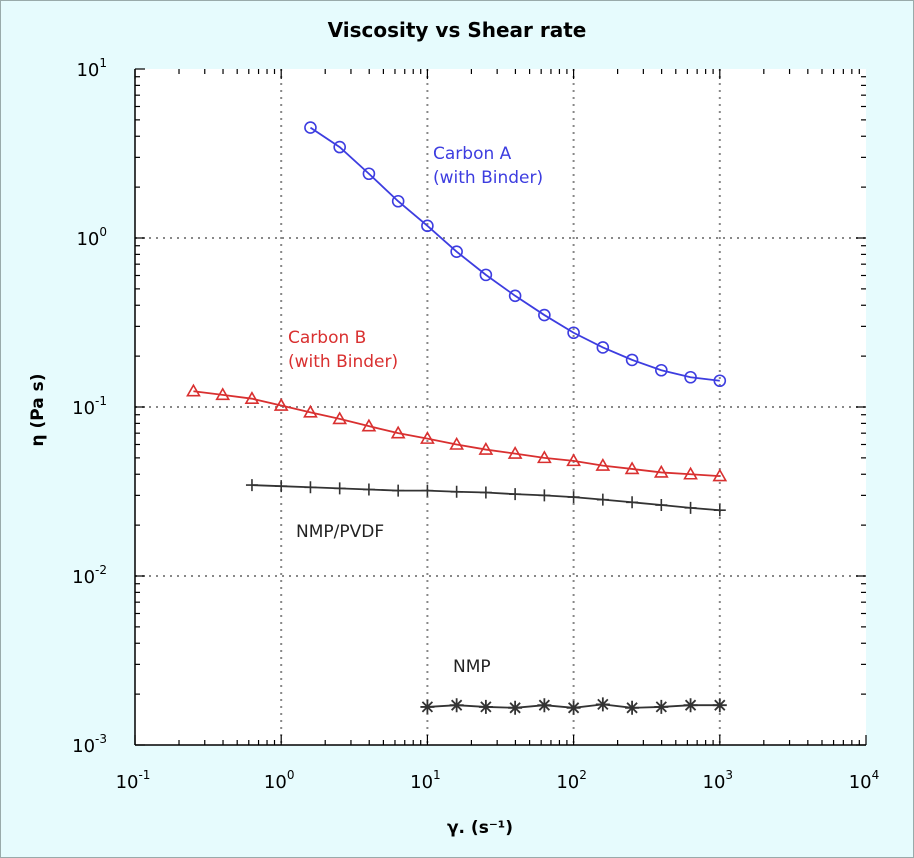 This screenshot has width=914, height=858. I want to click on series-label: NMP, so click(472, 667).